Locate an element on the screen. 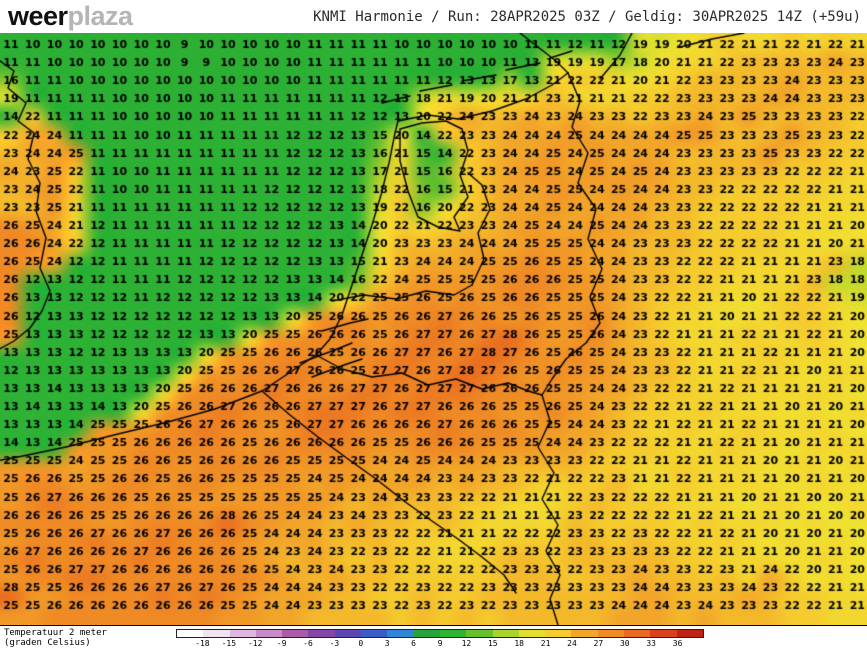 Image resolution: width=867 pixels, height=650 pixels. legend-tick: -9 is located at coordinates (281, 643).